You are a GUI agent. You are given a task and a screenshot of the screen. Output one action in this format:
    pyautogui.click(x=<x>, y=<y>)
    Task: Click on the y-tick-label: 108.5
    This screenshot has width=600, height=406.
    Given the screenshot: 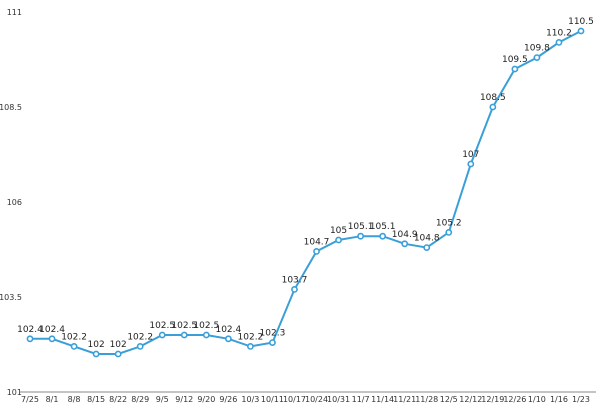 What is the action you would take?
    pyautogui.click(x=11, y=107)
    